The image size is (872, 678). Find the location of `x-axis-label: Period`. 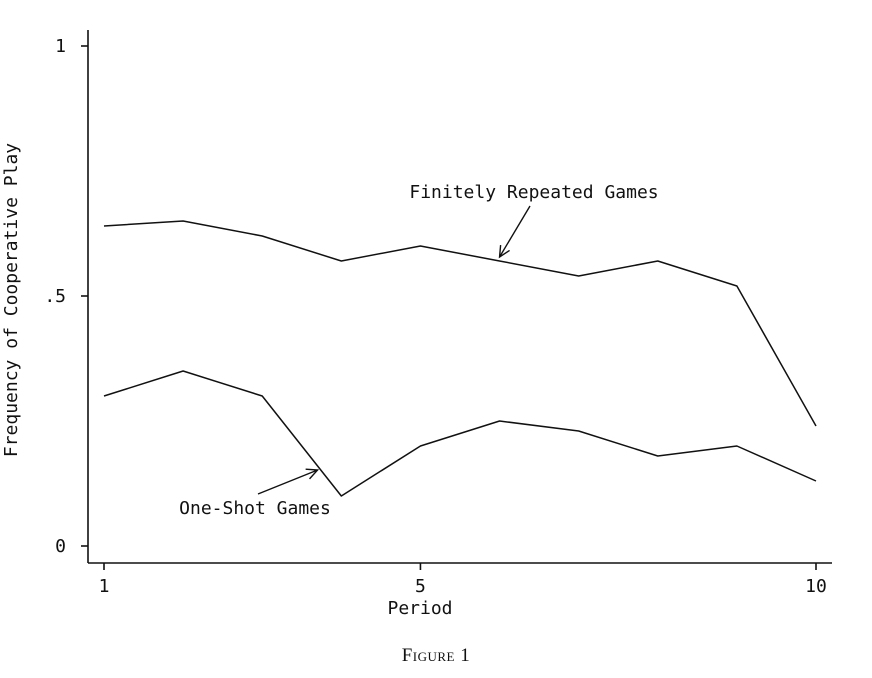

x-axis-label: Period is located at coordinates (419, 608).